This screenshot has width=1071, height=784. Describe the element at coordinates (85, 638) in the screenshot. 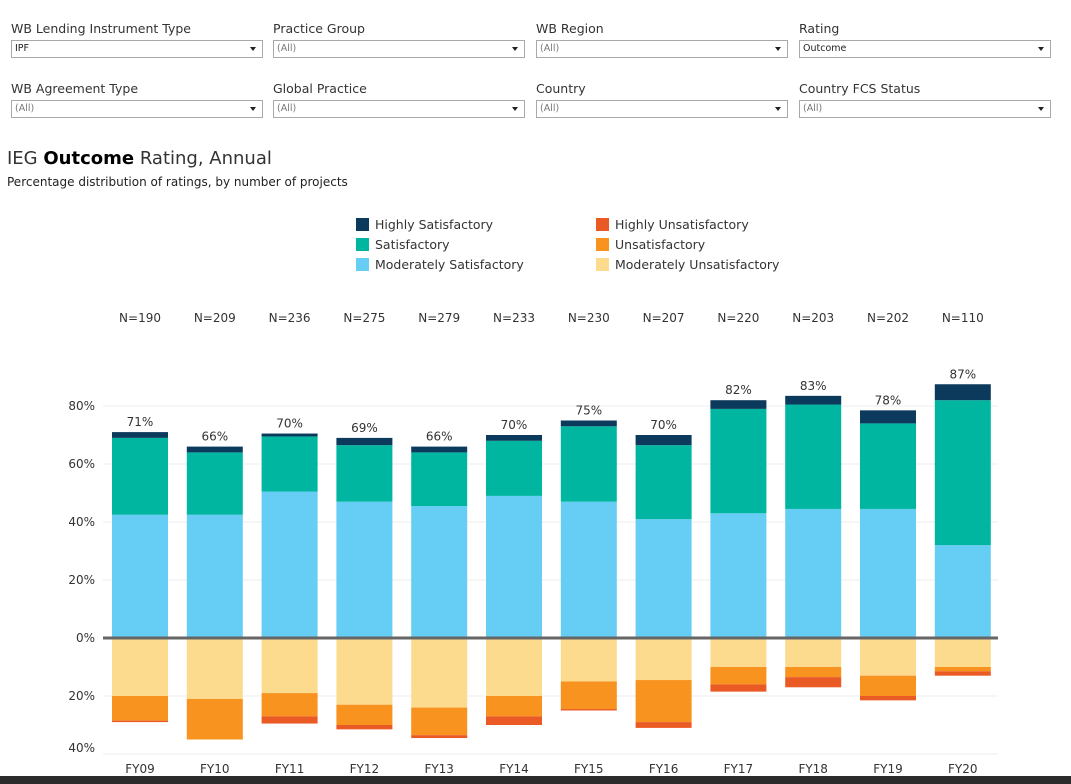

I see `y-tick-label: 0%` at that location.